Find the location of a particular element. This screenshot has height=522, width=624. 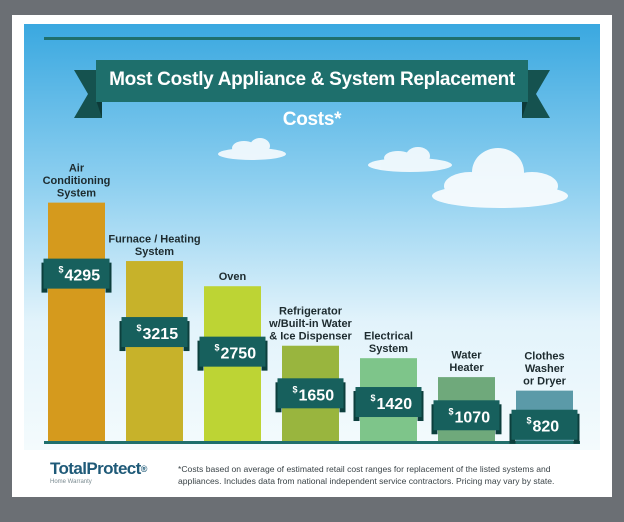

clouds is located at coordinates (393, 173).